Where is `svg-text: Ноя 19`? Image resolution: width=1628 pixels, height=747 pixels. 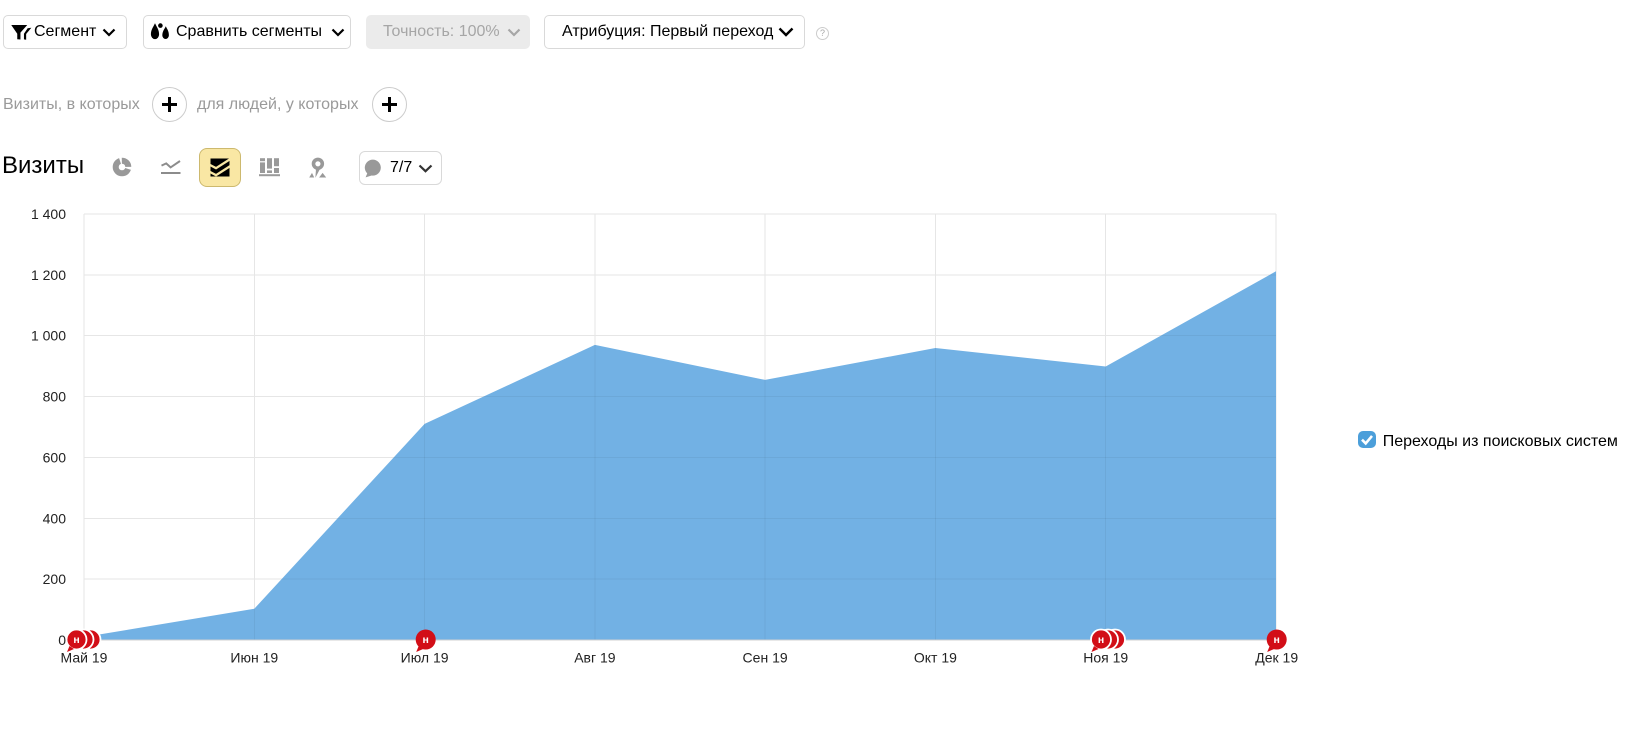 svg-text: Ноя 19 is located at coordinates (1105, 658).